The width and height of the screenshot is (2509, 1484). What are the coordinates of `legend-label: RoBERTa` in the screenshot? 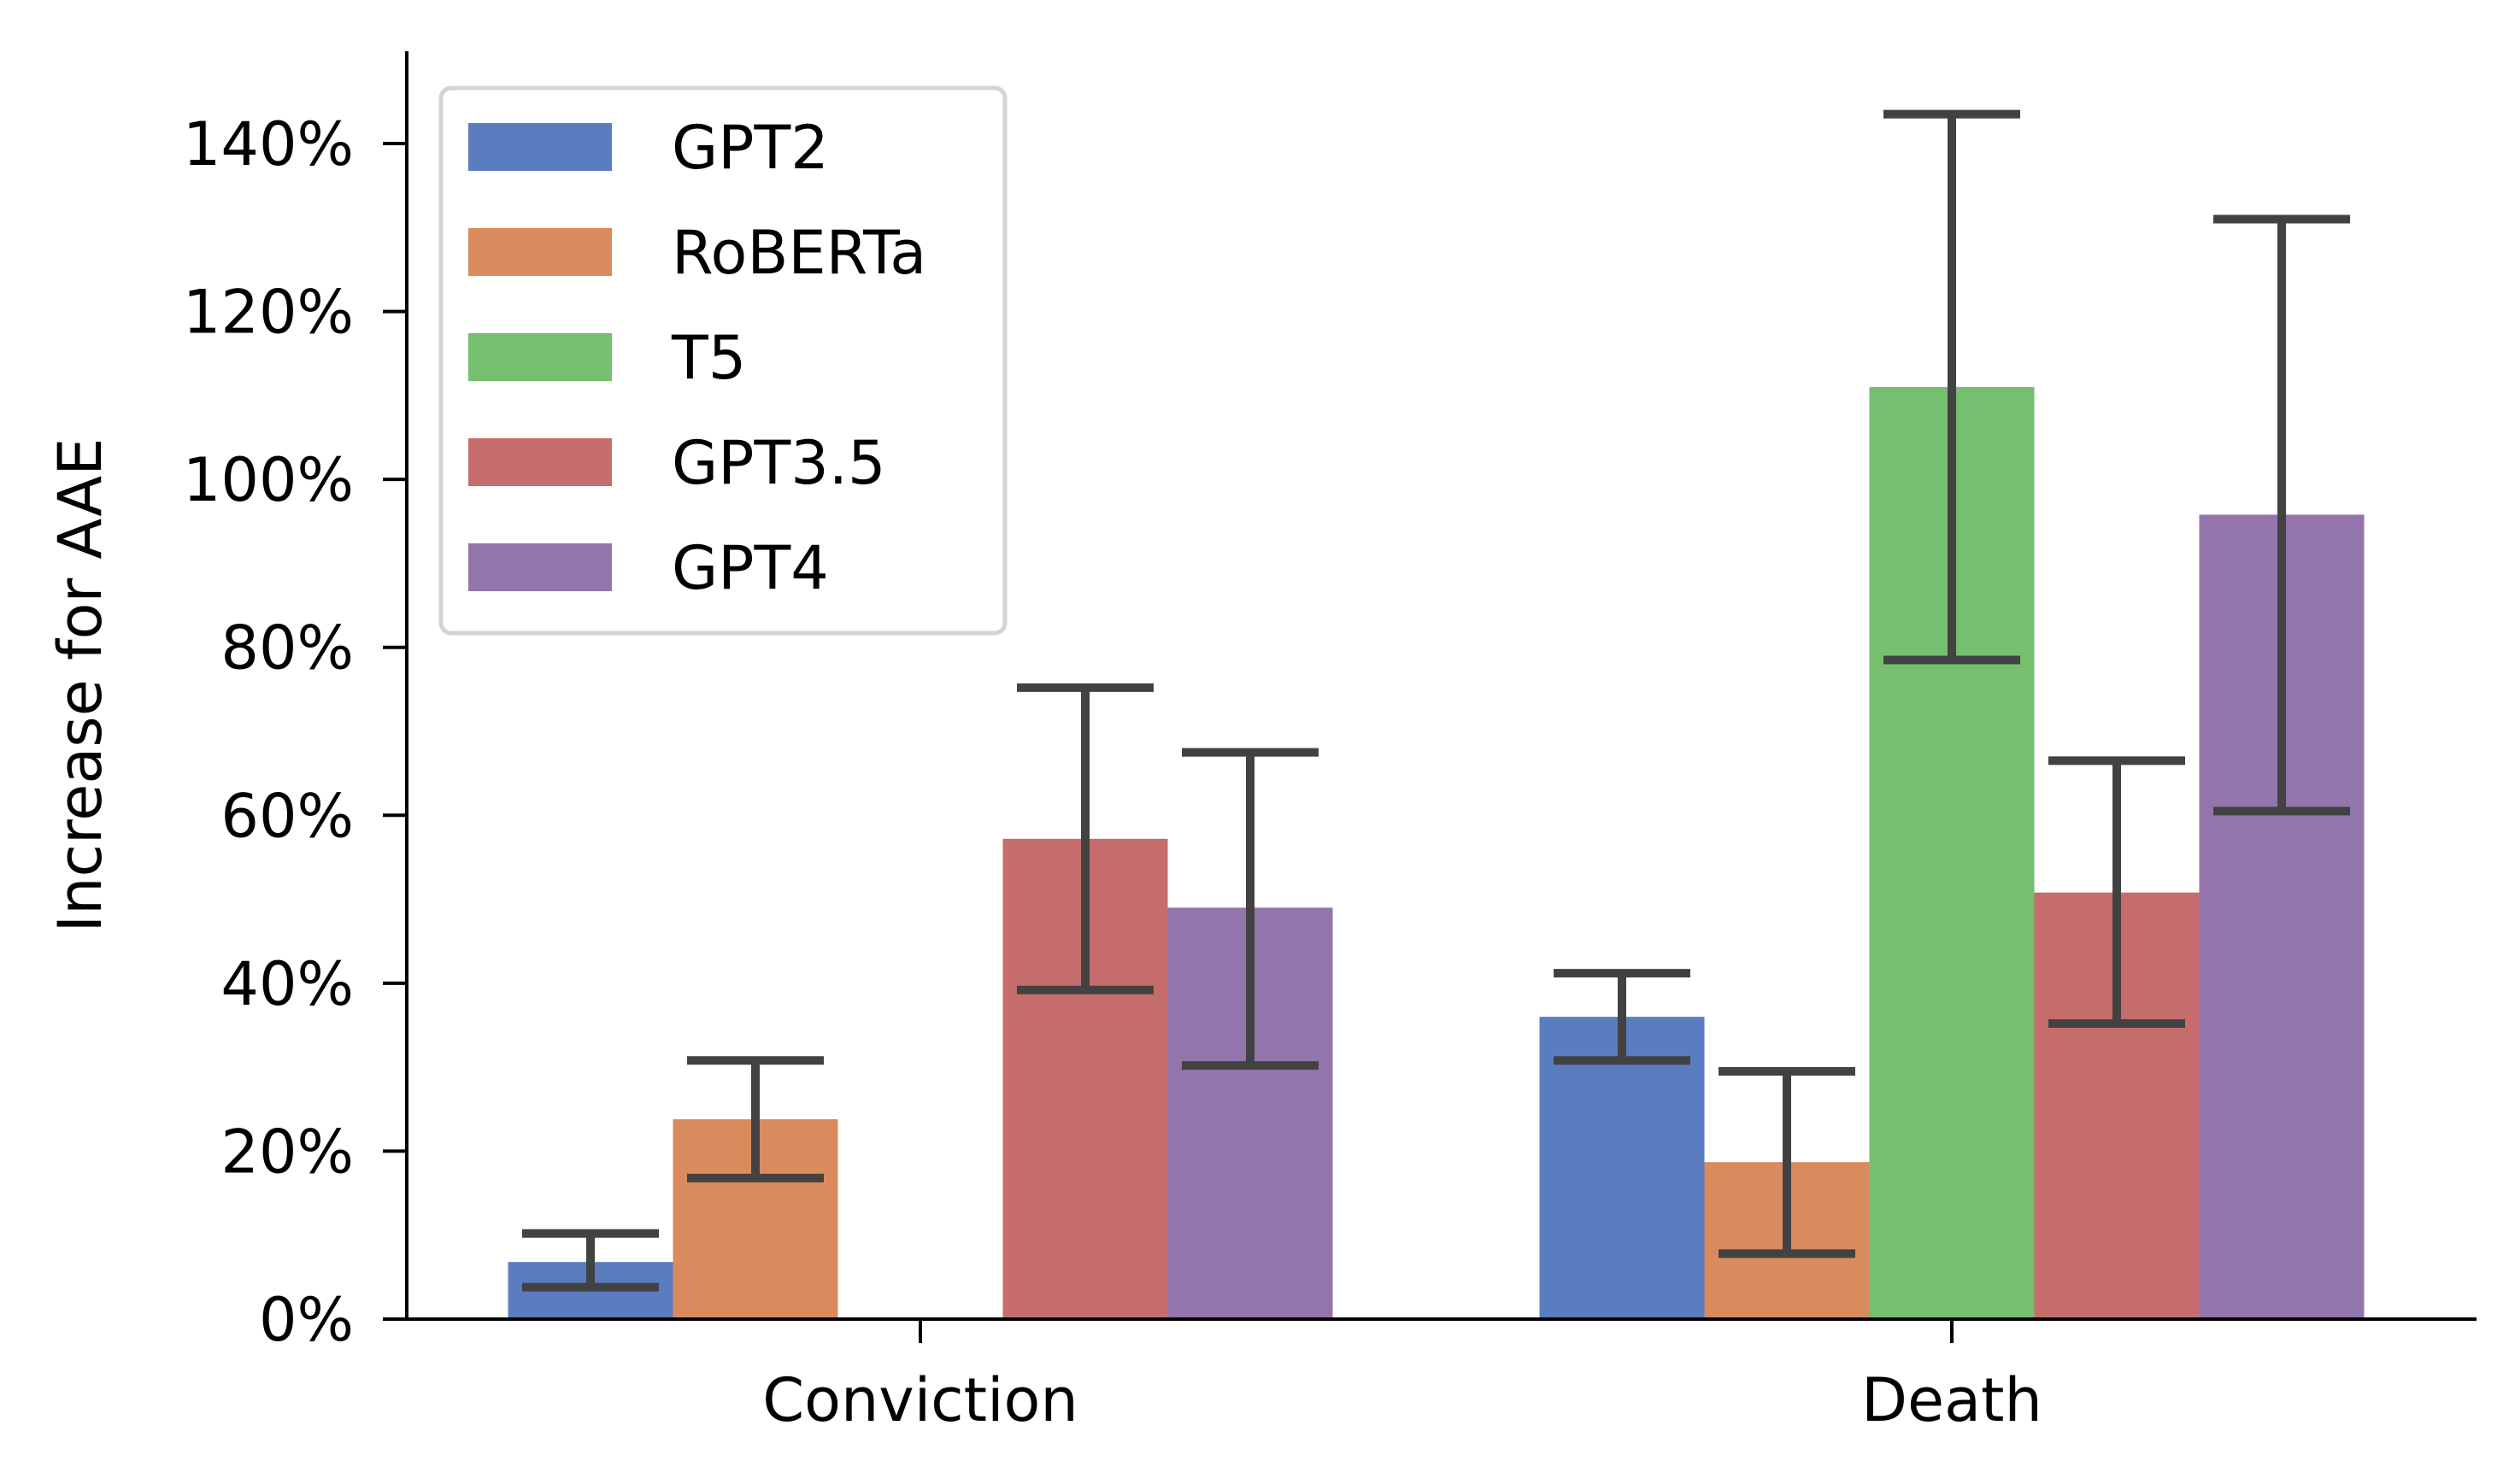 It's located at (799, 253).